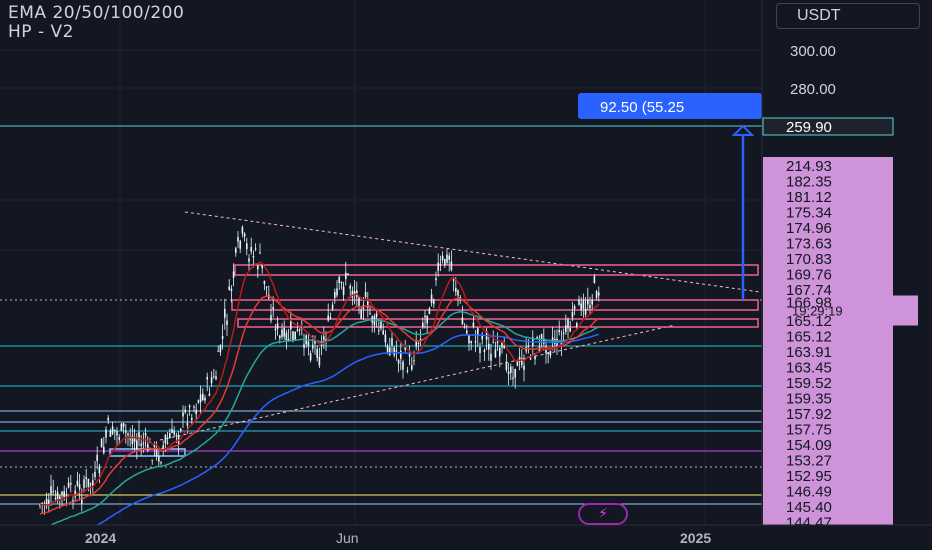 Image resolution: width=932 pixels, height=550 pixels. Describe the element at coordinates (466, 537) in the screenshot. I see `time-axis: 2024 Jun 2025` at that location.